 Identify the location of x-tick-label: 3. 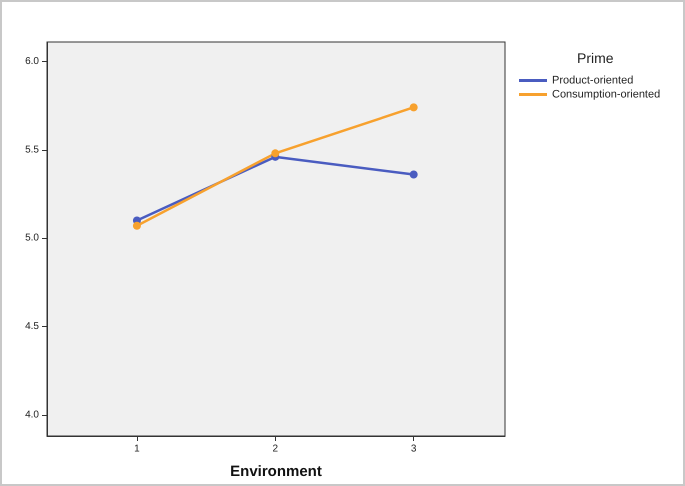
(413, 449).